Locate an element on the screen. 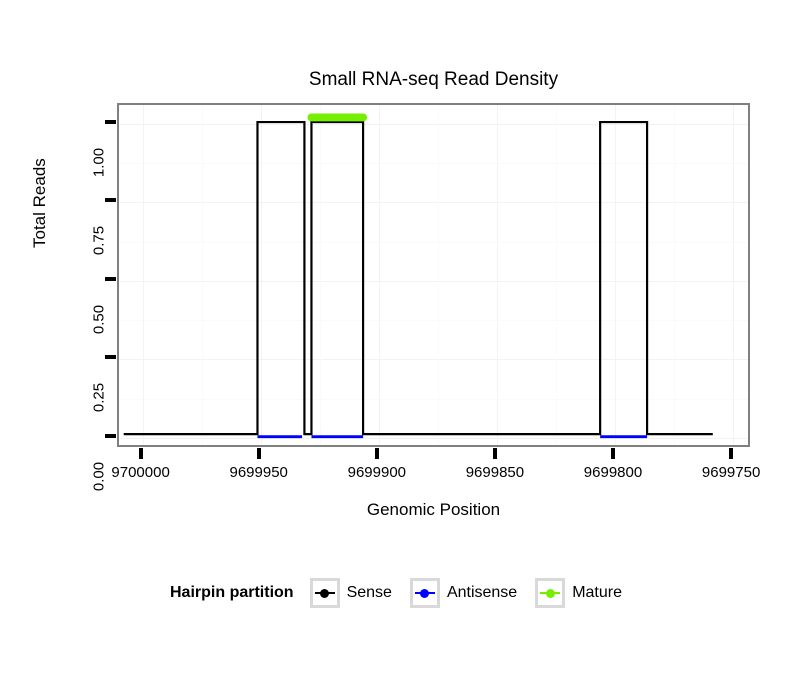 This screenshot has height=690, width=810. legend-item-antisense: Antisense is located at coordinates (468, 593).